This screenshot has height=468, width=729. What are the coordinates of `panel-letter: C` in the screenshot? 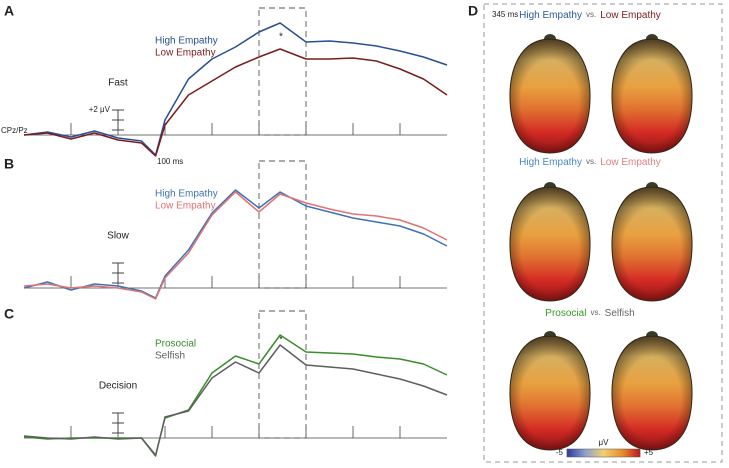 It's located at (9, 314).